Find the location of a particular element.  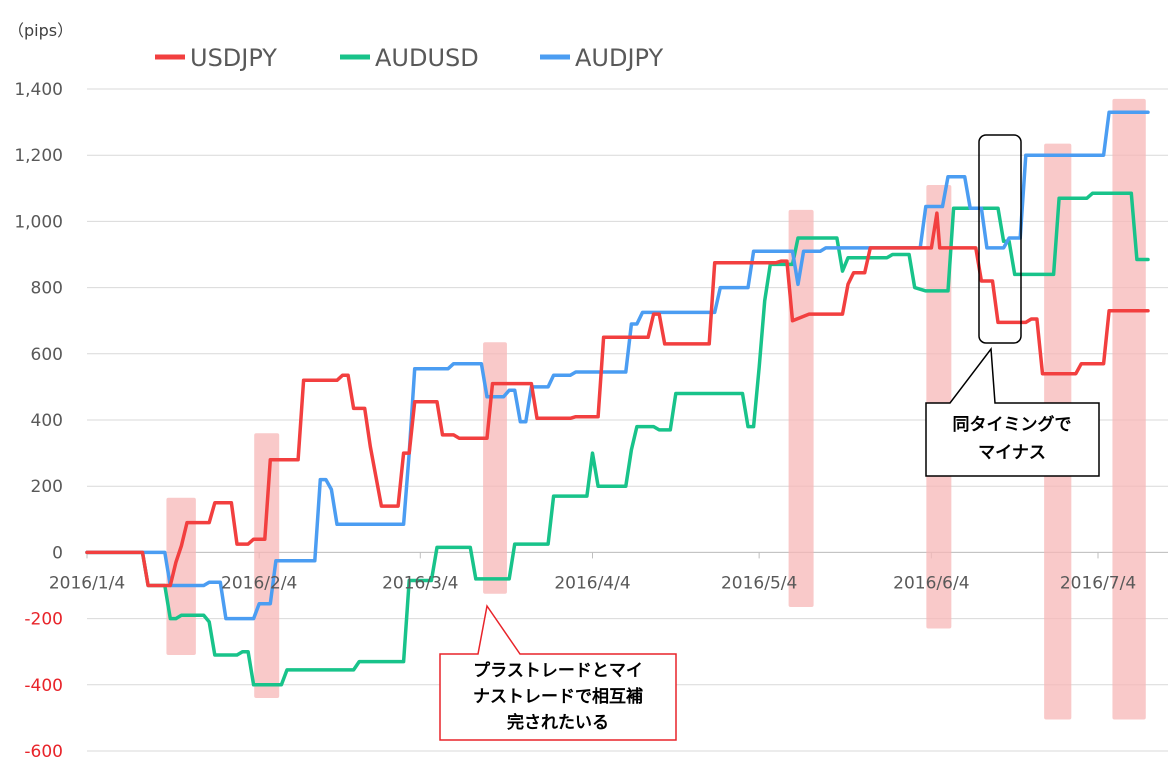

y-tick-label-0: -600 is located at coordinates (43, 752).